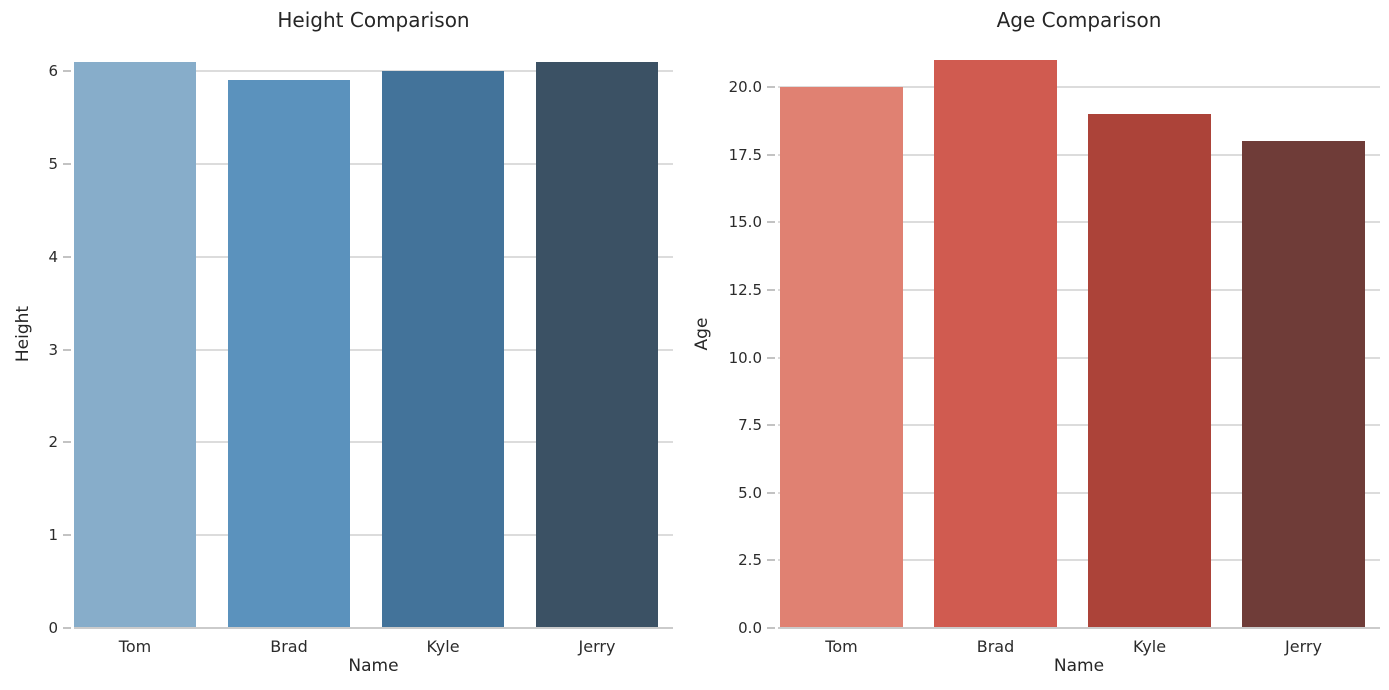 Image resolution: width=1389 pixels, height=690 pixels. Describe the element at coordinates (702, 334) in the screenshot. I see `y-axis-label: Age` at that location.